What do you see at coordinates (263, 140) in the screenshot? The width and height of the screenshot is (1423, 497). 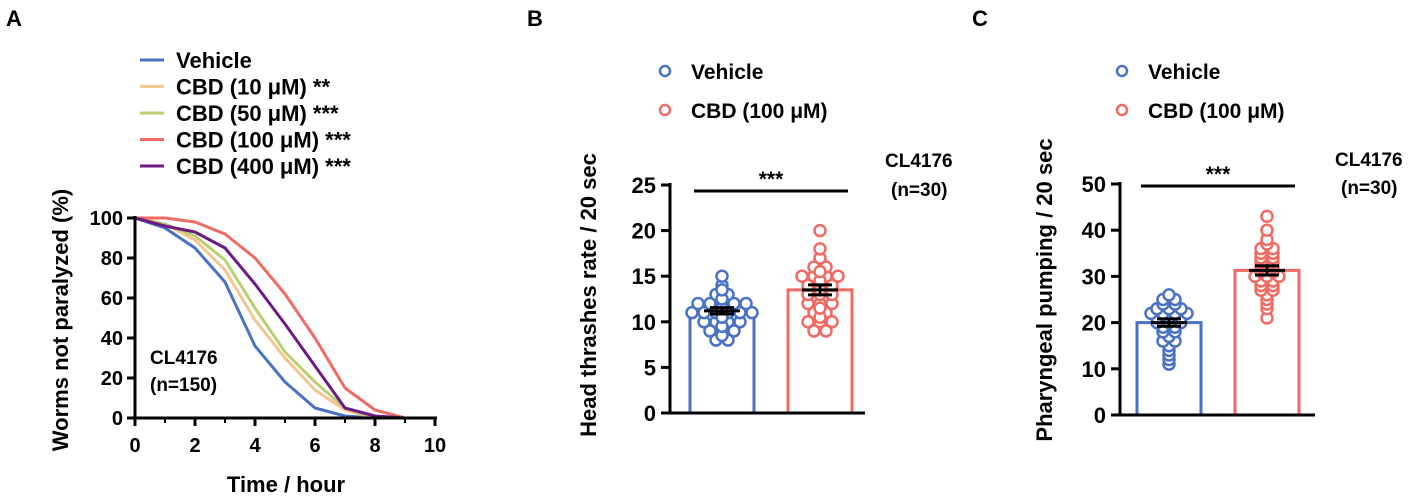 I see `legend-label: CBD (100 μM) ***` at bounding box center [263, 140].